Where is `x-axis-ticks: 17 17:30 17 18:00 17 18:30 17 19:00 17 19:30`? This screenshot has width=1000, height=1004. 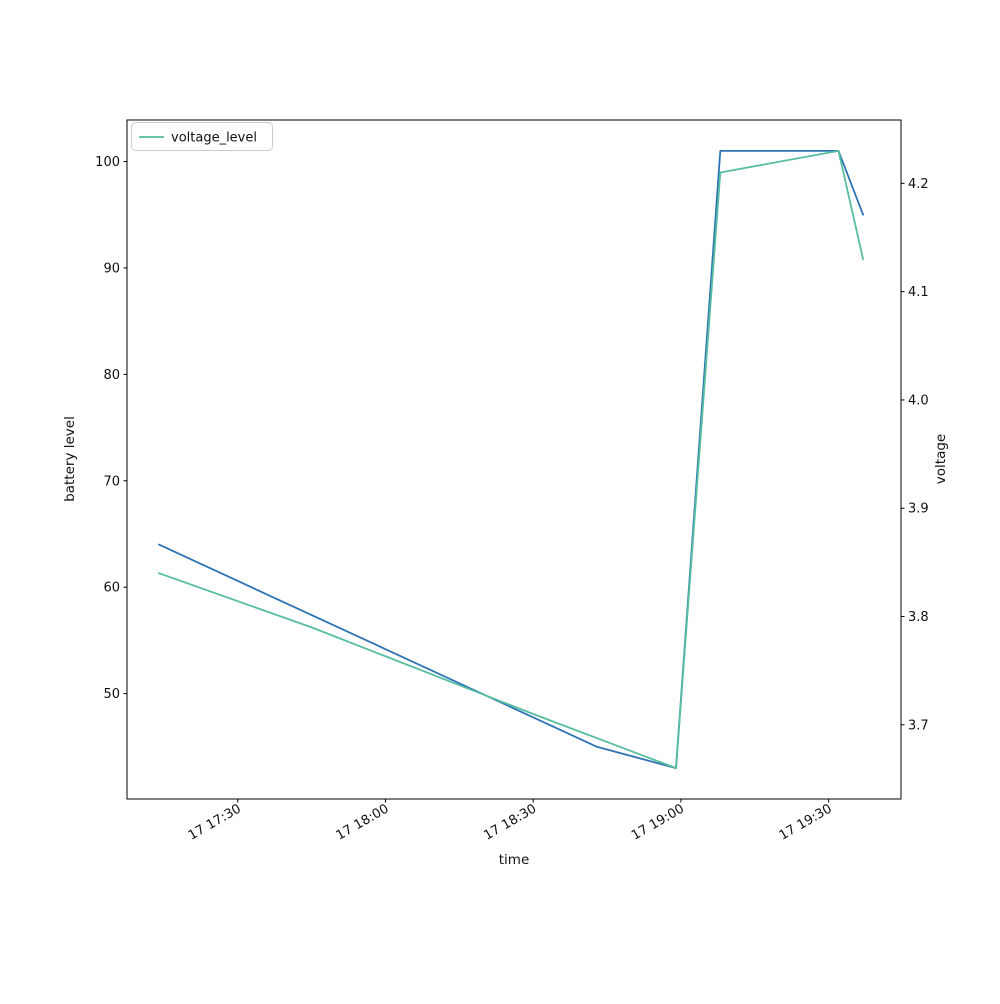
x-axis-ticks: 17 17:30 17 18:00 17 18:30 17 19:00 17 19:30 is located at coordinates (510, 821).